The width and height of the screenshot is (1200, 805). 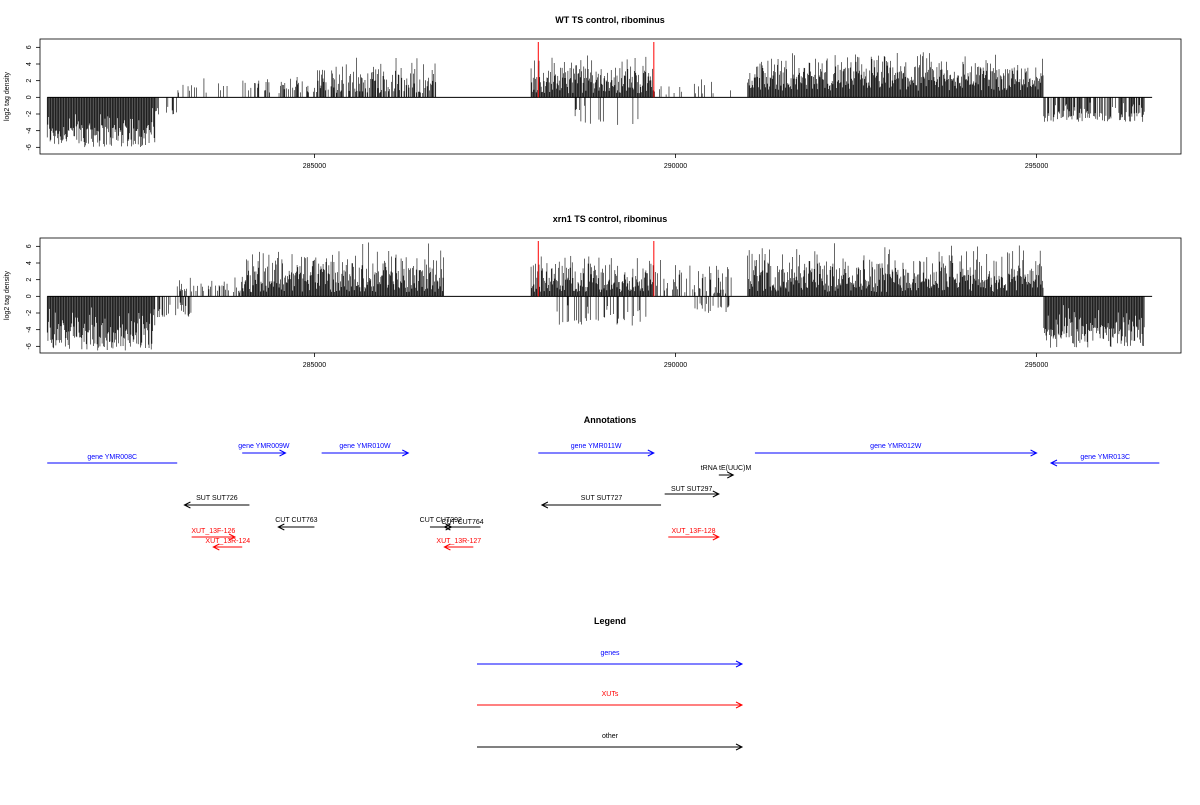 I want to click on annotation-label: tRNA tE(UUC)M, so click(x=726, y=468).